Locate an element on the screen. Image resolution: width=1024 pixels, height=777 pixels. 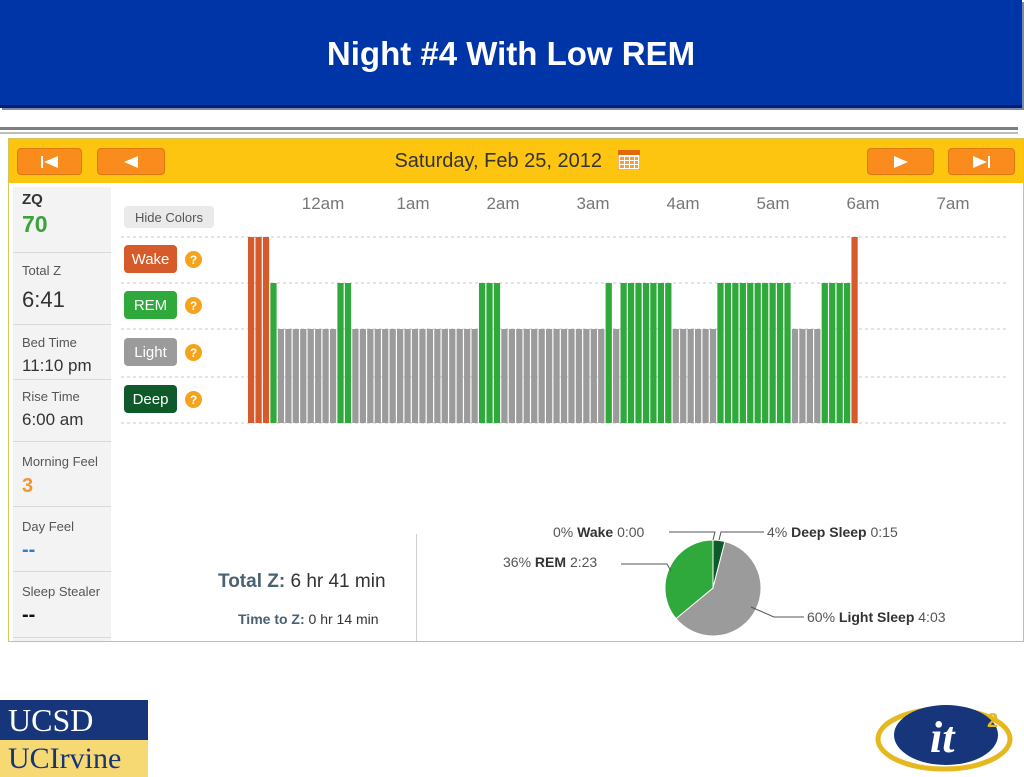
uc-irvine-logo: UCIrvine is located at coordinates (74, 758).